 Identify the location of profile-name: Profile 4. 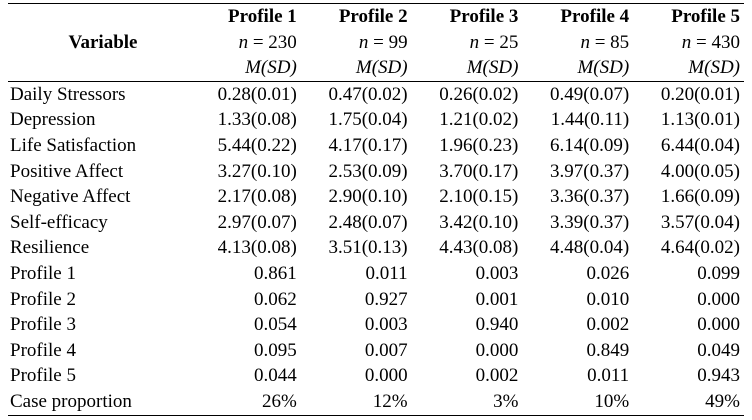
(595, 16).